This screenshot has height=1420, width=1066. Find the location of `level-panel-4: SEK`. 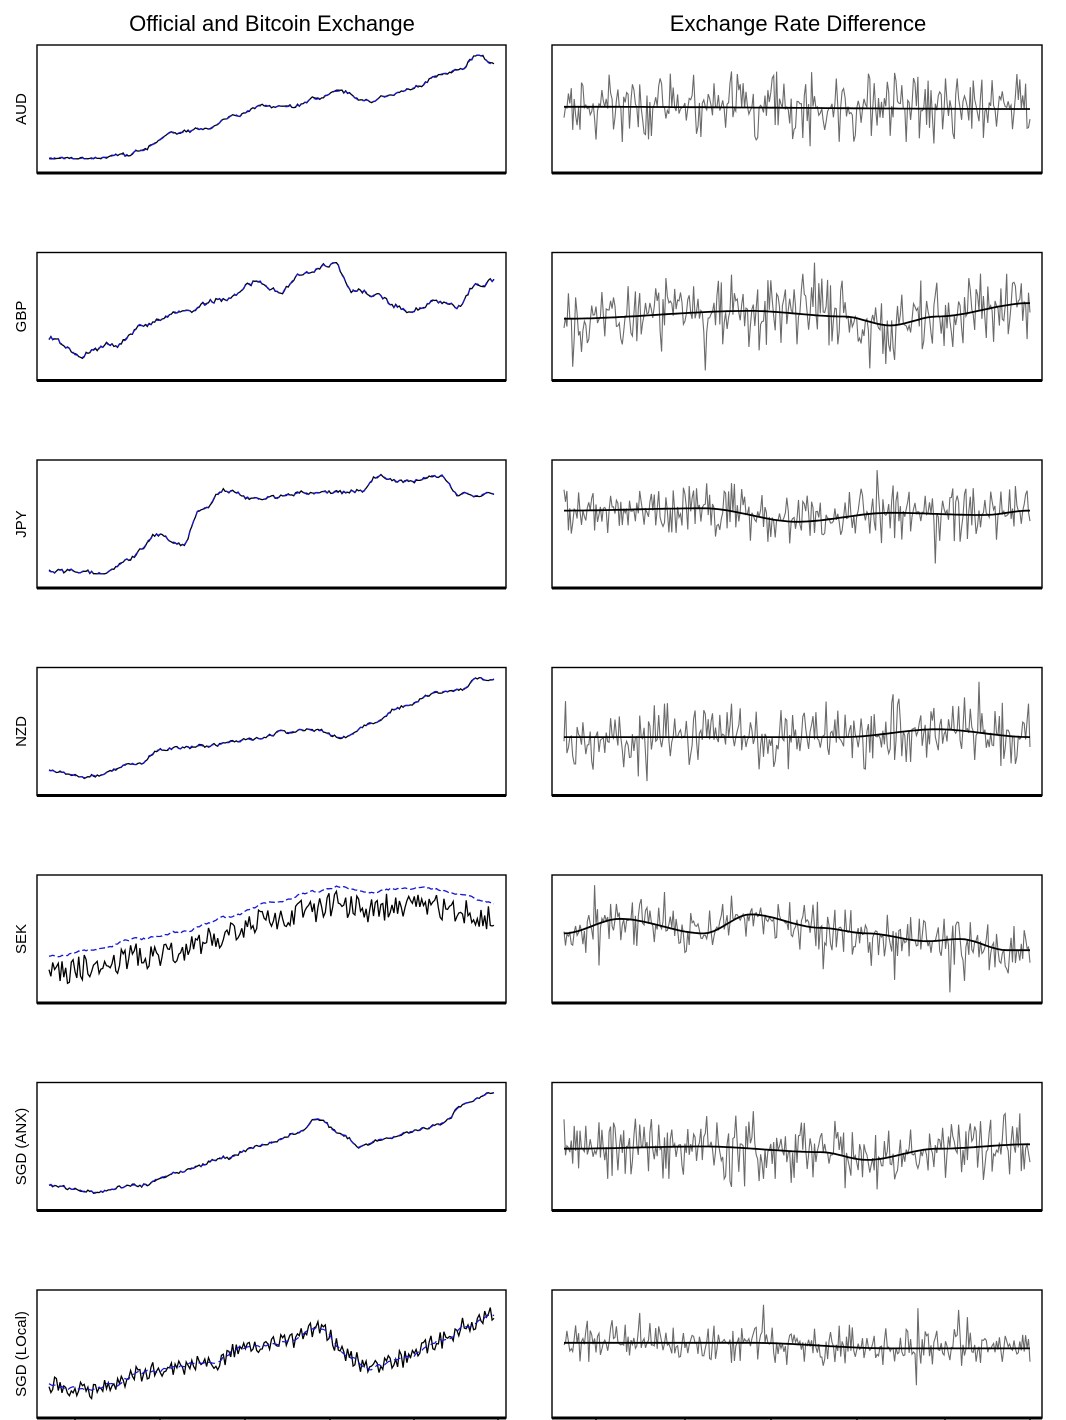

level-panel-4: SEK is located at coordinates (260, 939).